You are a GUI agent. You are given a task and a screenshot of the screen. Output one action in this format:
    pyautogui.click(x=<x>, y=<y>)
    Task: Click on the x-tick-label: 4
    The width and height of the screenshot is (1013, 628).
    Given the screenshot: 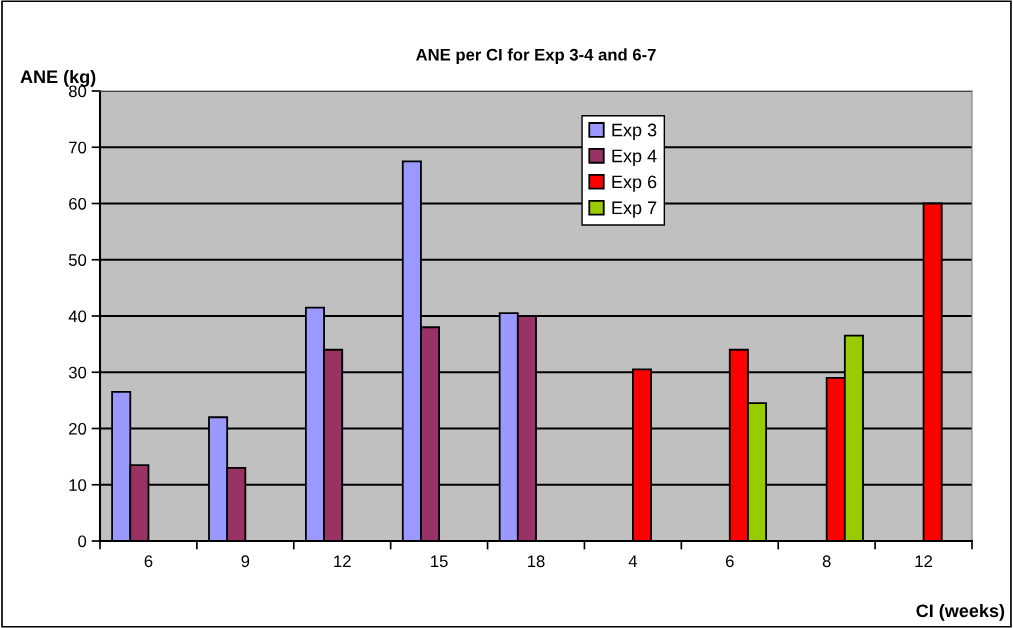 What is the action you would take?
    pyautogui.click(x=633, y=561)
    